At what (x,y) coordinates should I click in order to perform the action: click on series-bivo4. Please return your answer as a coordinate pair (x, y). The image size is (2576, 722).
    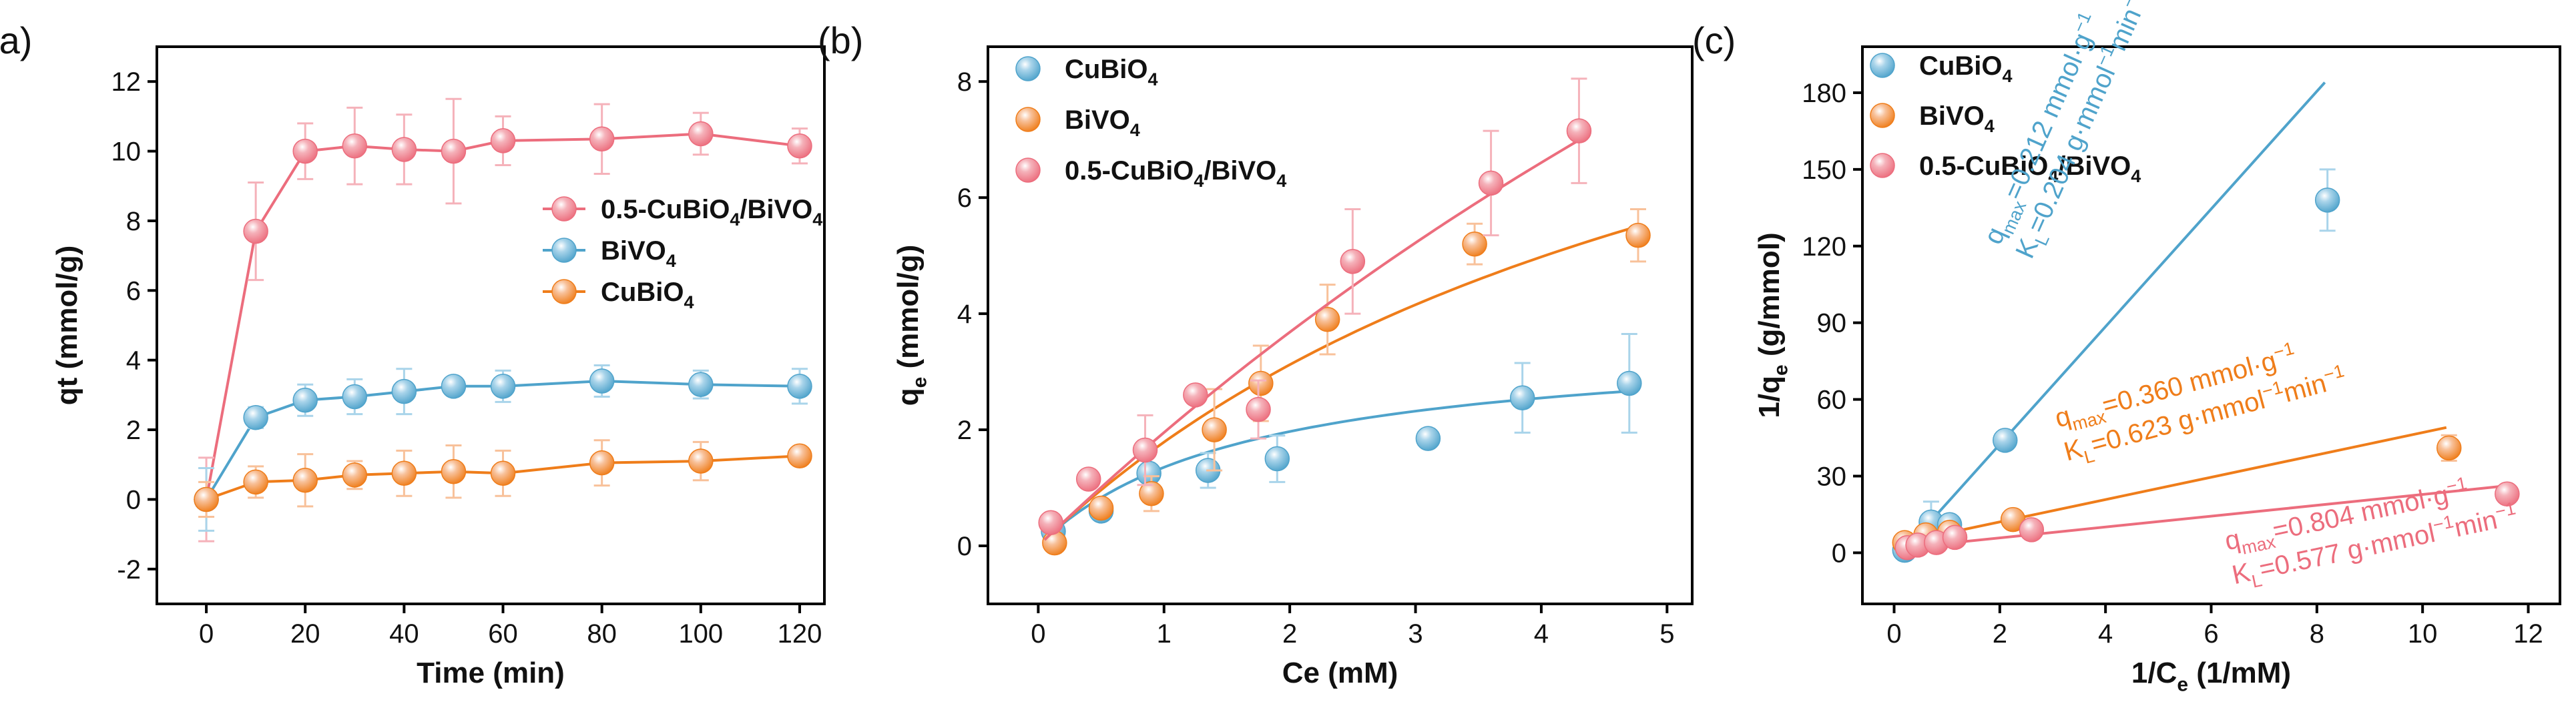
    Looking at the image, I should click on (1346, 382).